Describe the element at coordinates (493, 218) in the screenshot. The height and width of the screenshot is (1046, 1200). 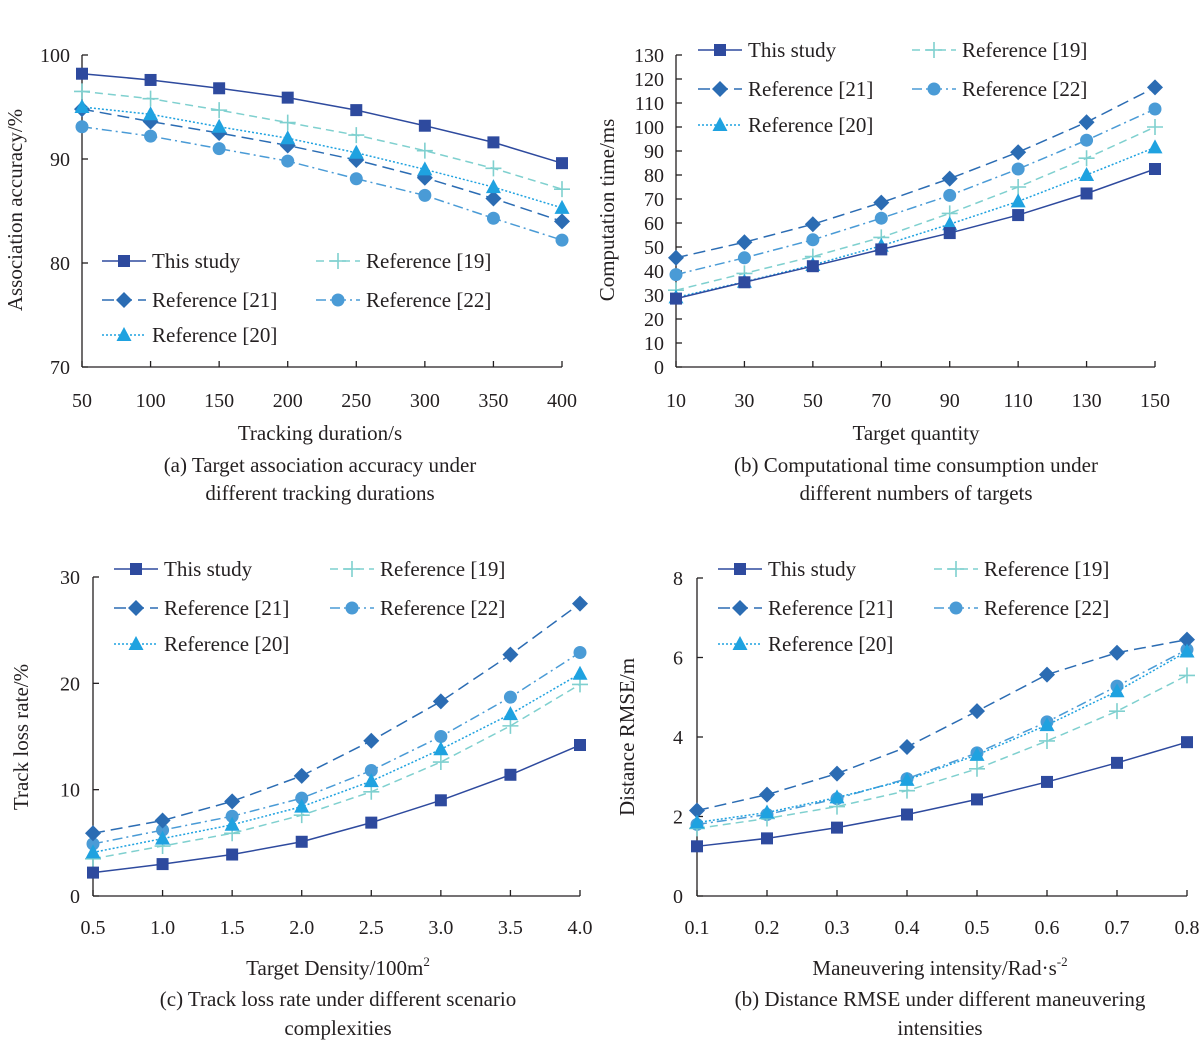
I see `panel-a-point-ref22` at that location.